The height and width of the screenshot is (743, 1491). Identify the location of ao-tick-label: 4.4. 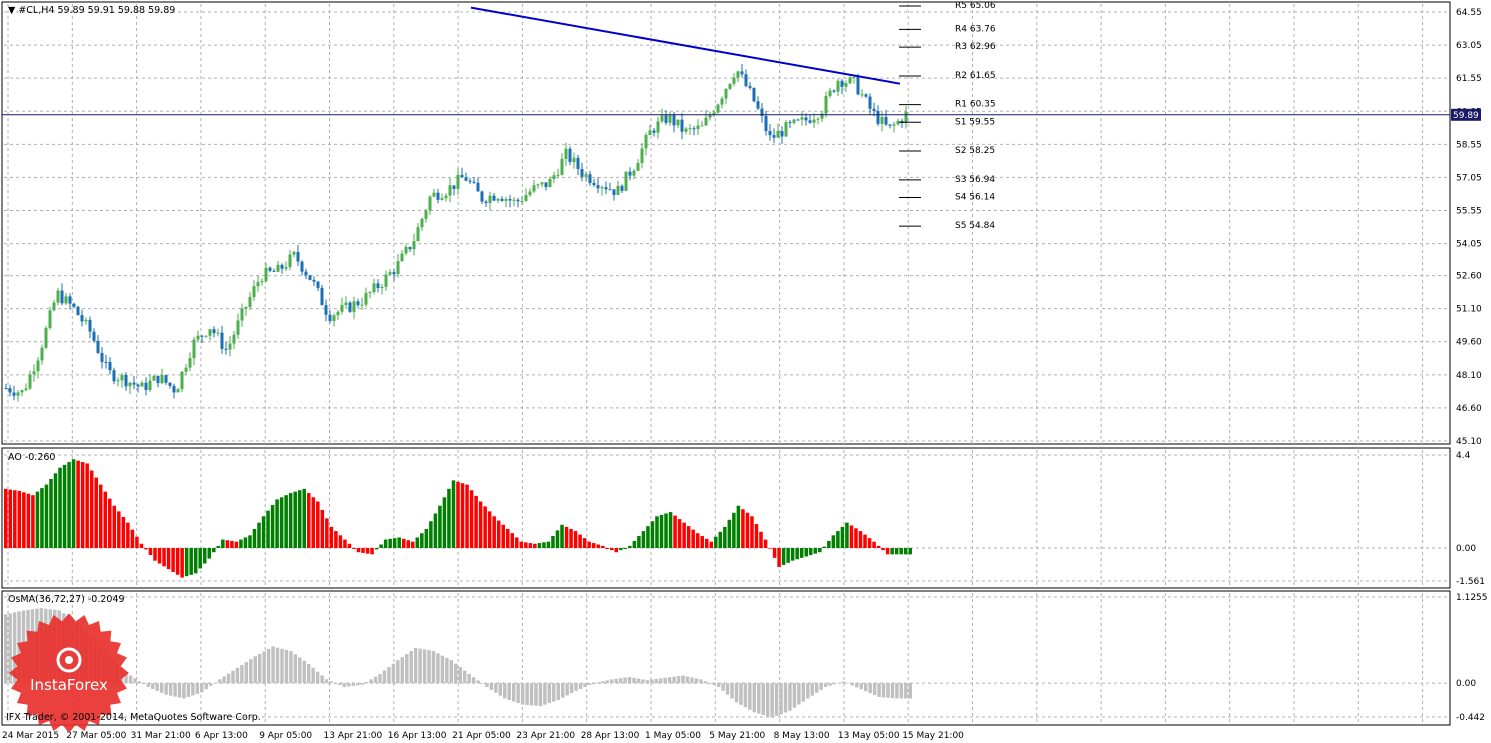
(1463, 456).